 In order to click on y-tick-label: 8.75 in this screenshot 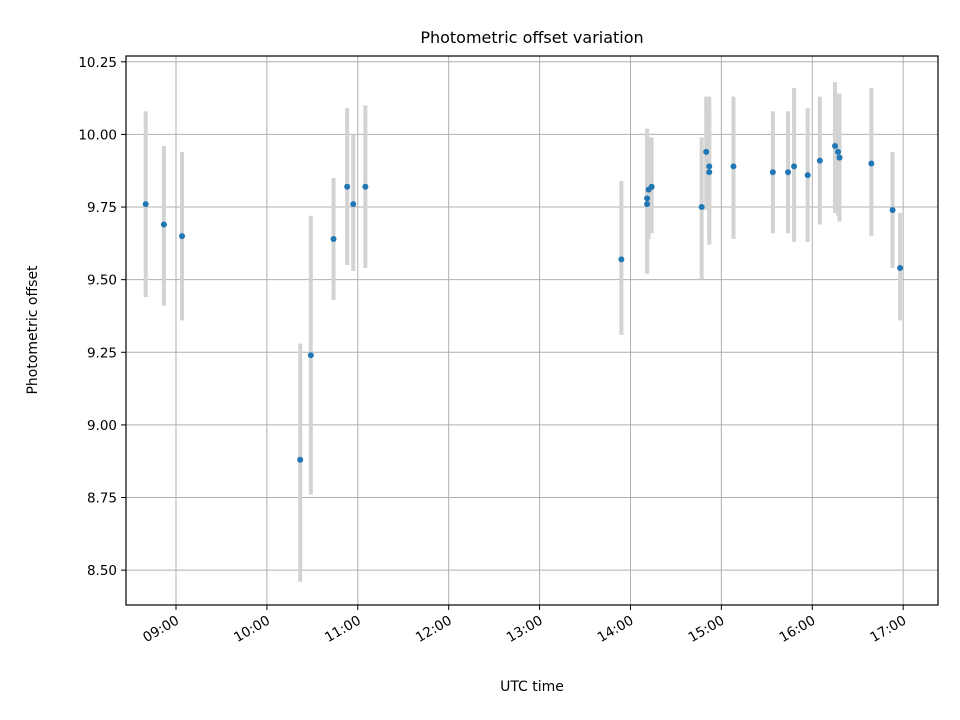, I will do `click(102, 499)`.